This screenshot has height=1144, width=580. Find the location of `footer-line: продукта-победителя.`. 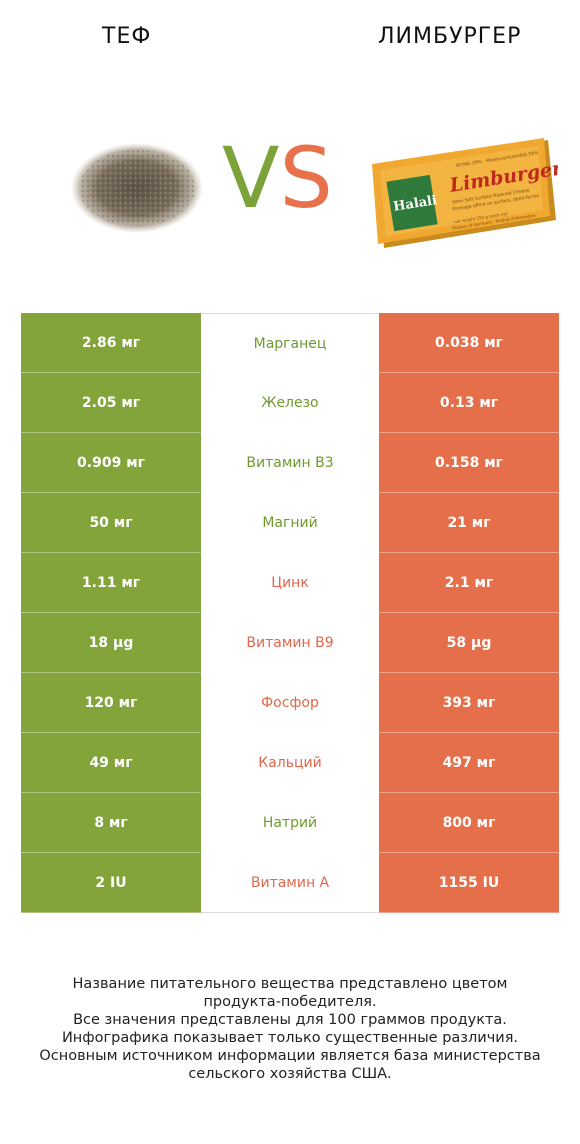

footer-line: продукта-победителя. is located at coordinates (290, 1002).